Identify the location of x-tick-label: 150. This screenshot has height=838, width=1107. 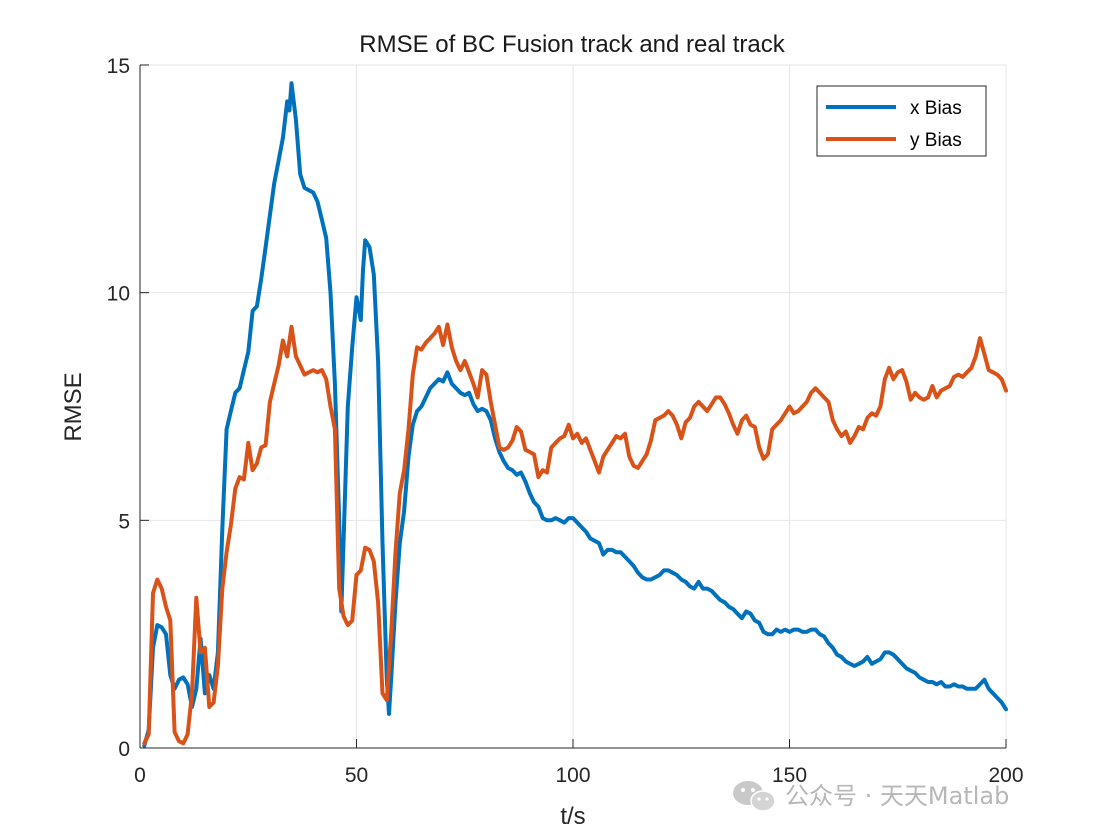
(789, 775).